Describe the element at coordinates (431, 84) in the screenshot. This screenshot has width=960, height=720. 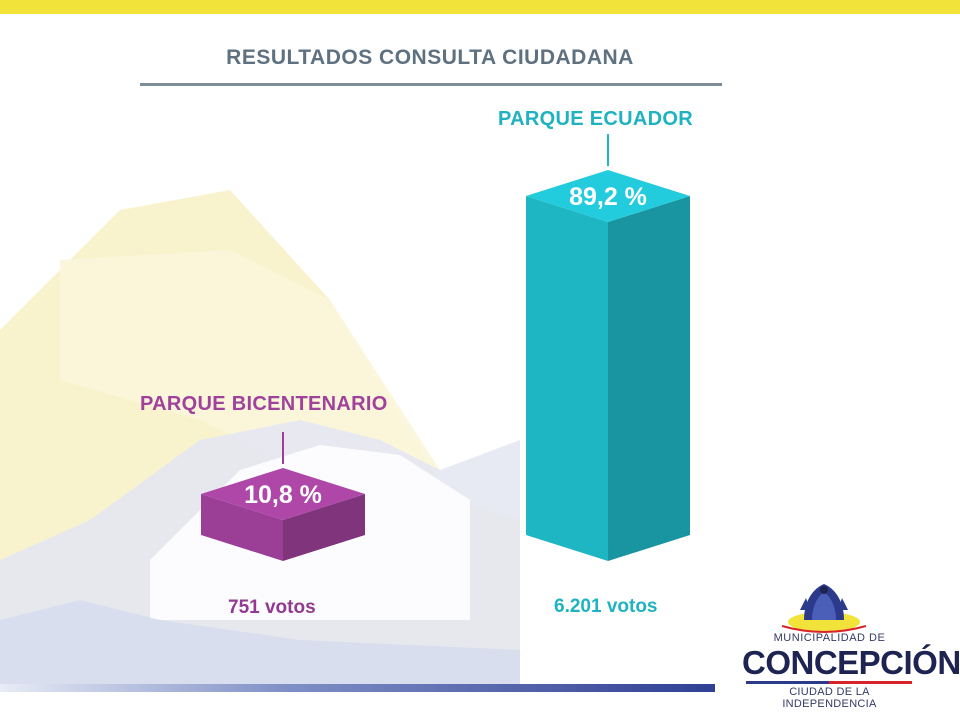
I see `title-underline` at that location.